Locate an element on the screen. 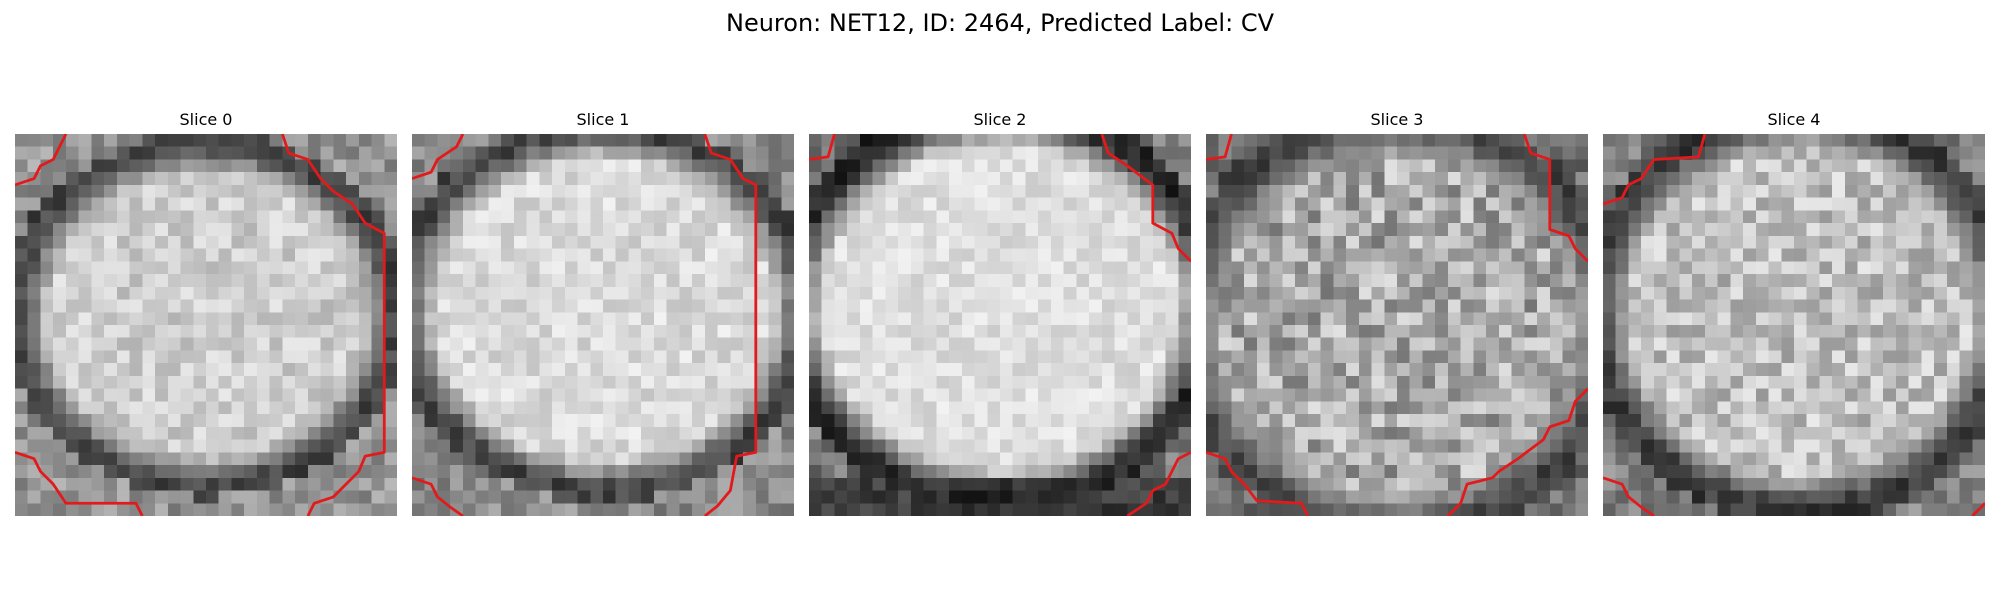 The image size is (2000, 600). slice-panel-2: Slice 2 is located at coordinates (1000, 313).